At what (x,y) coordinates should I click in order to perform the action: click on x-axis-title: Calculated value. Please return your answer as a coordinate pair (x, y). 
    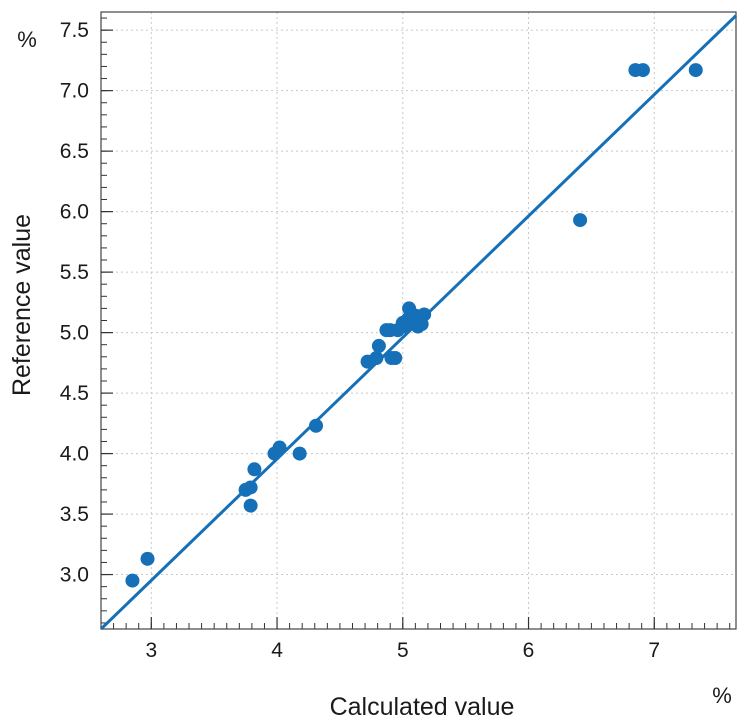
    Looking at the image, I should click on (422, 707).